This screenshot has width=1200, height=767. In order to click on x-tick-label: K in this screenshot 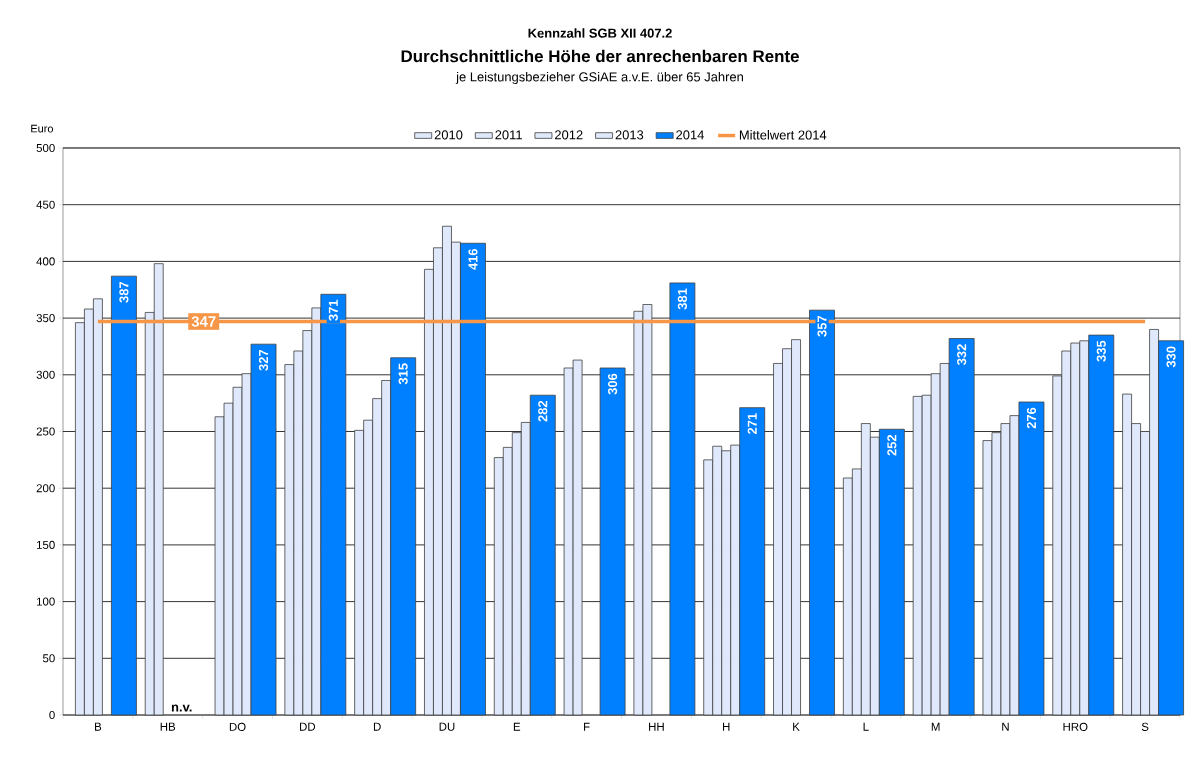, I will do `click(796, 726)`.